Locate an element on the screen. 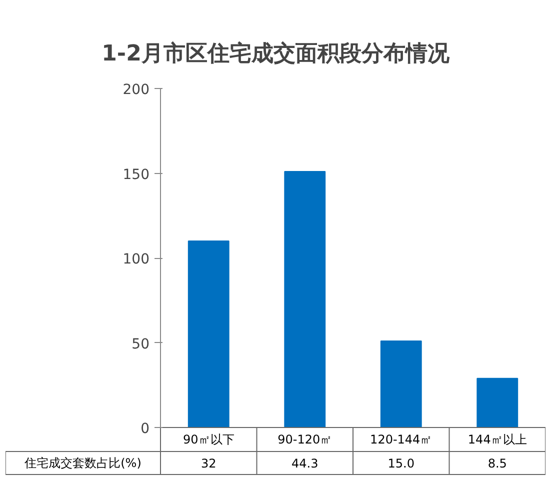 The image size is (554, 481). x-tick-label: 90㎡以下 is located at coordinates (208, 439).